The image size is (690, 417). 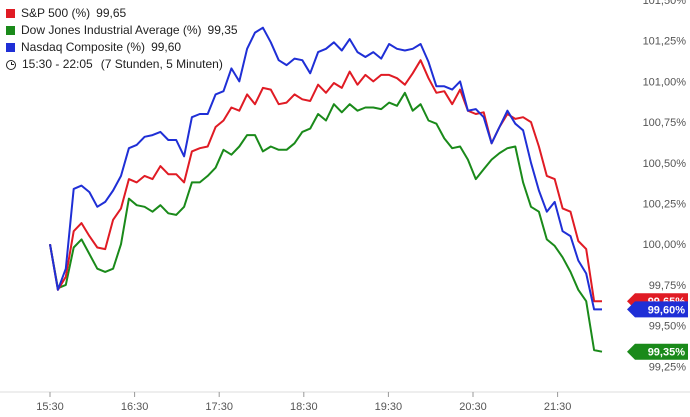 What do you see at coordinates (10, 13) in the screenshot?
I see `legend-swatch-sp500` at bounding box center [10, 13].